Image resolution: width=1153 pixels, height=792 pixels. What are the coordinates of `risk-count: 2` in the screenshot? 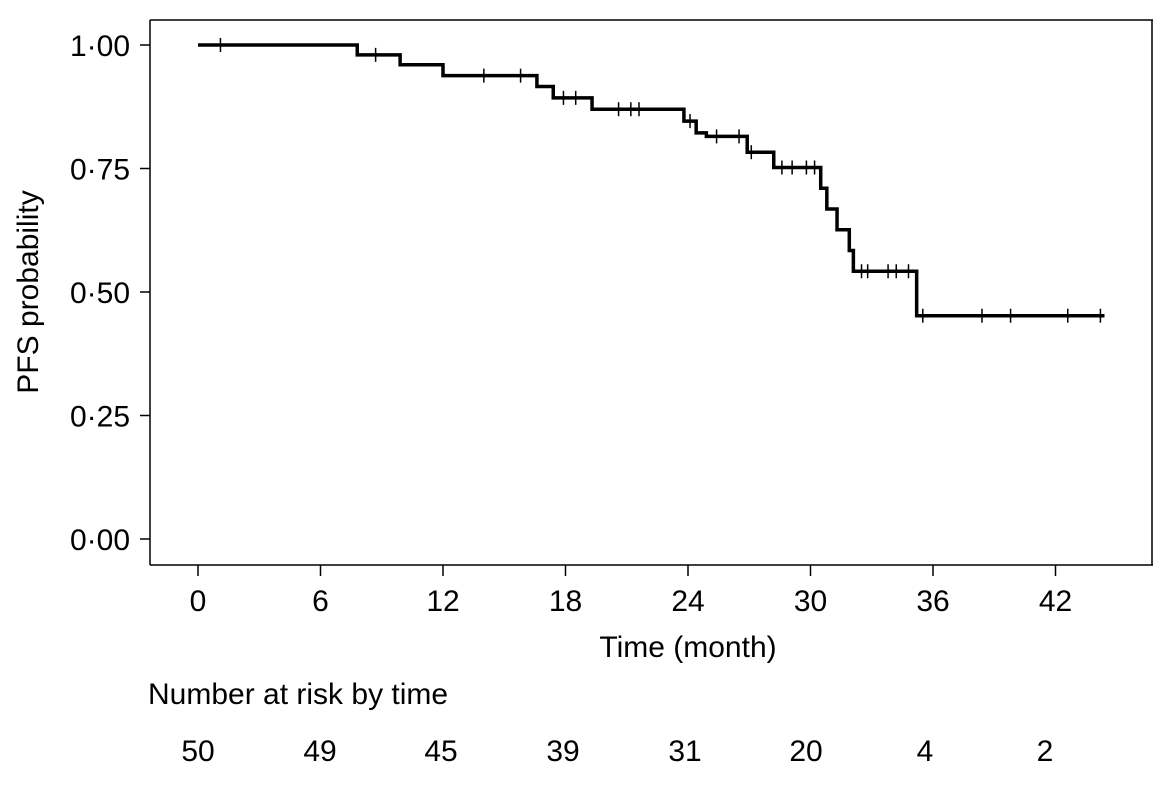 It's located at (1045, 751).